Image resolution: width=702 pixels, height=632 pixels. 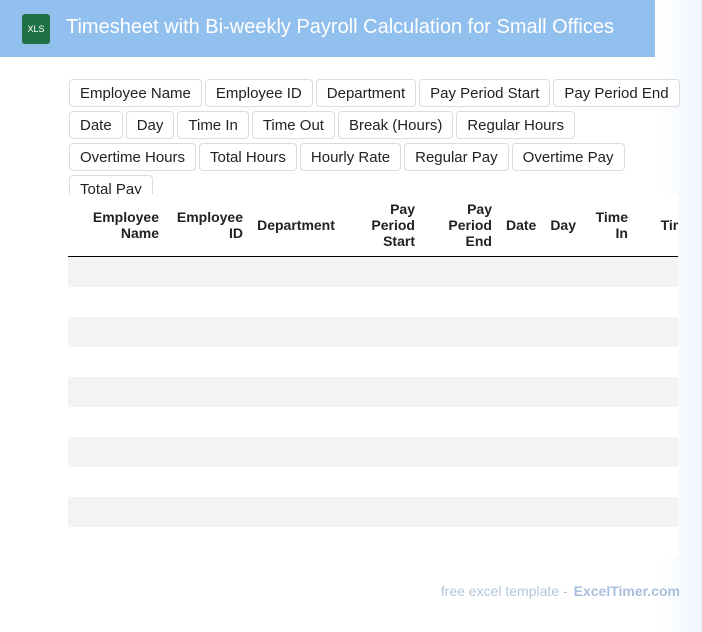 I want to click on field-chip: Overtime Pay, so click(x=568, y=157).